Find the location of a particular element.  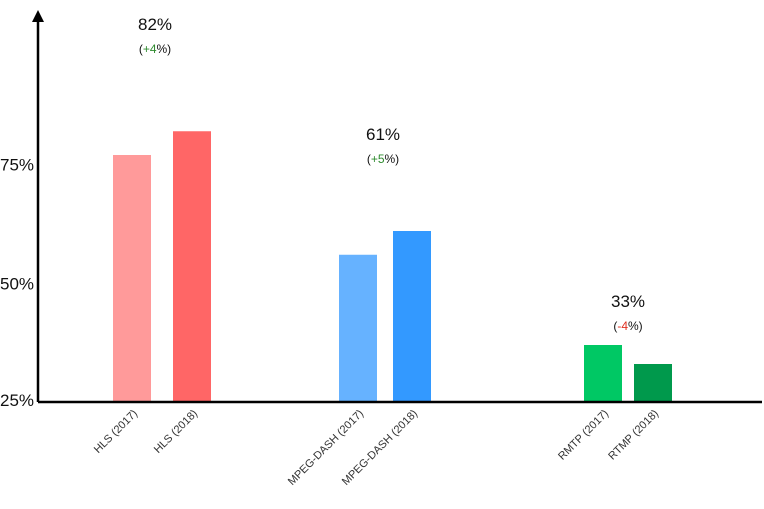

x-category-label: RMTP (2017) is located at coordinates (583, 435).